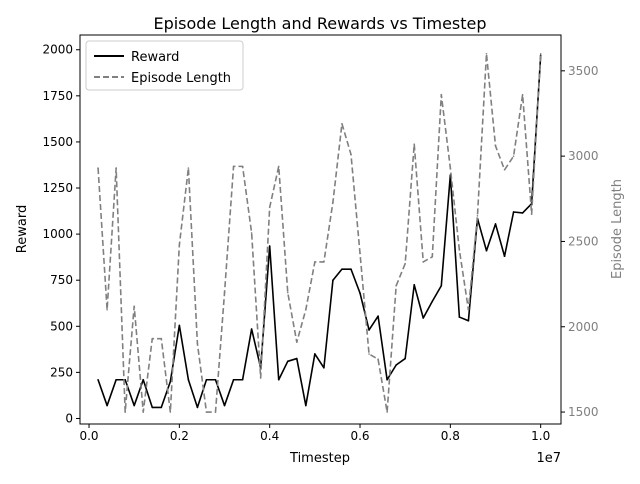  Describe the element at coordinates (179, 436) in the screenshot. I see `x-tick-label: 0.2` at that location.